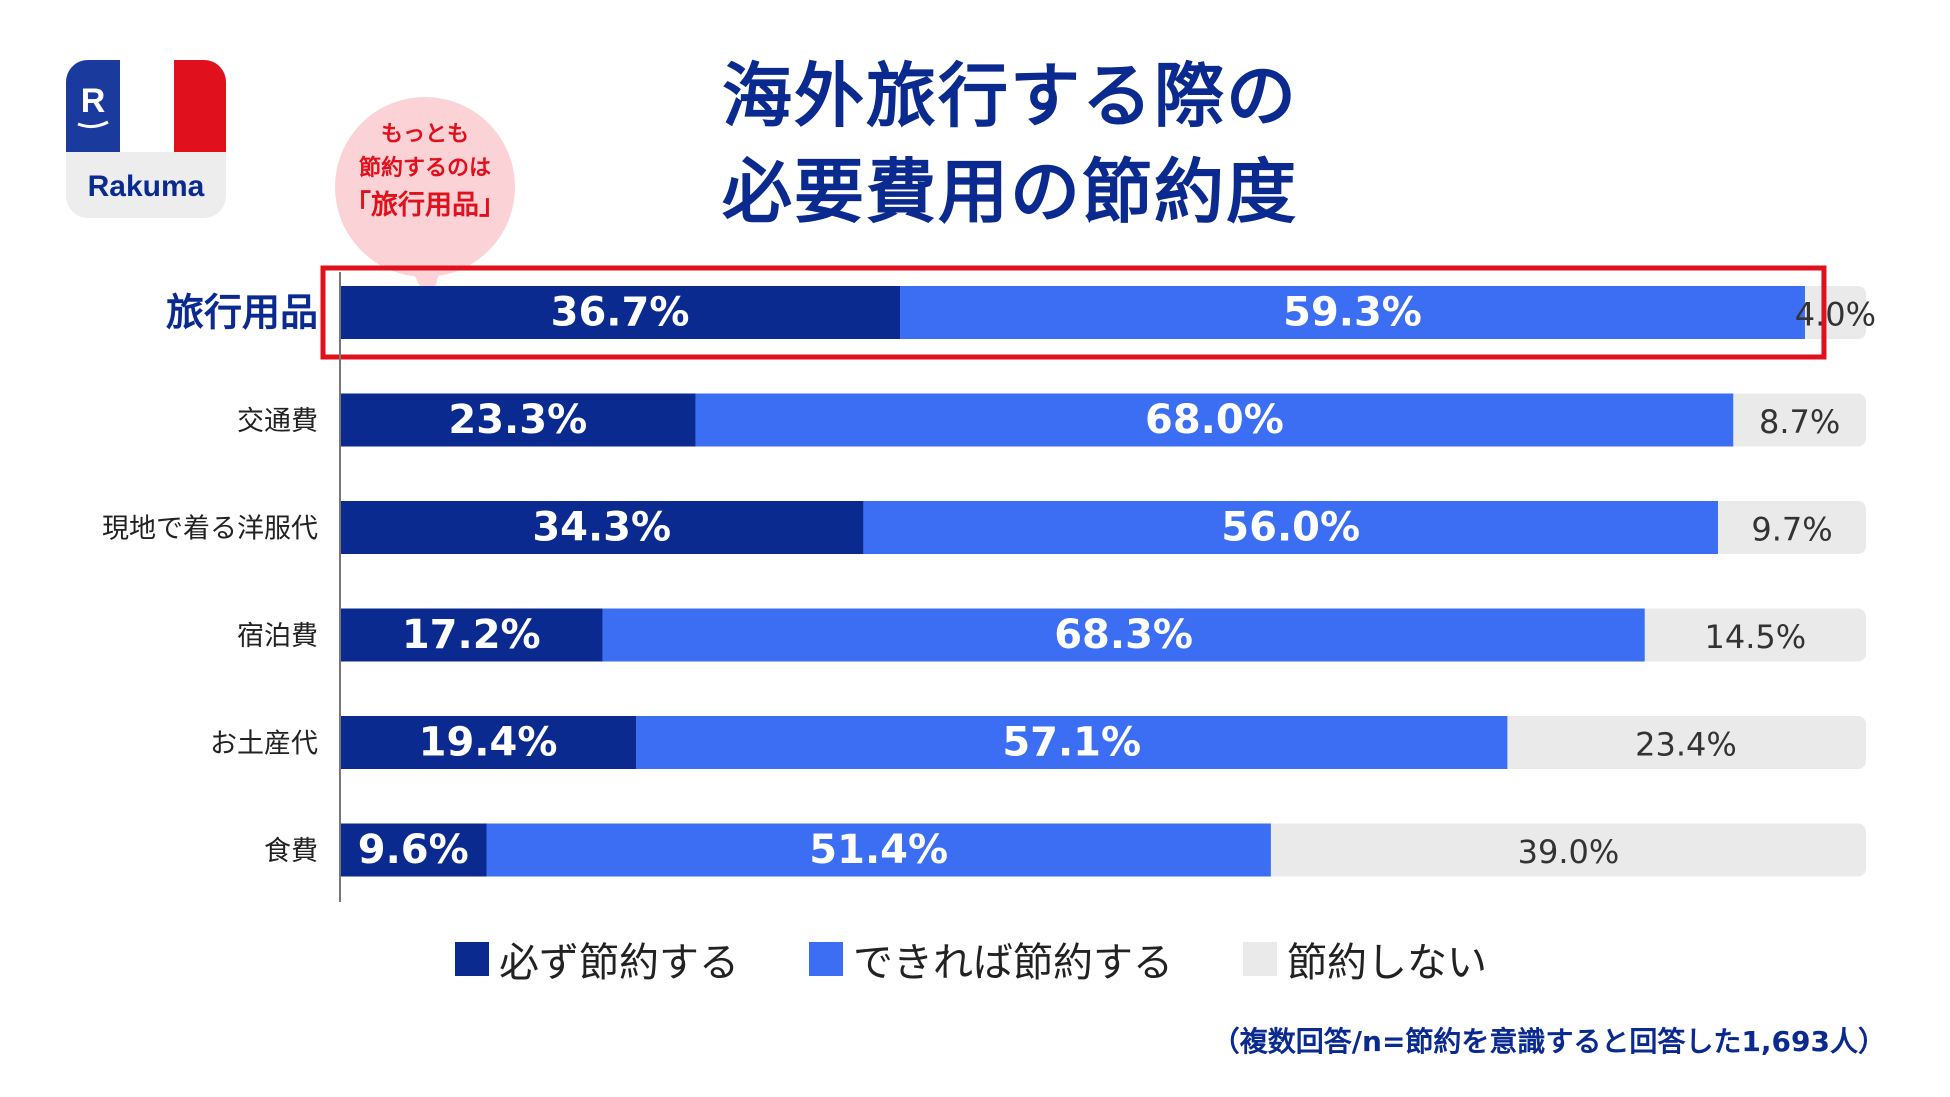 The width and height of the screenshot is (1950, 1097). I want to click on highlight-box, so click(1073, 312).